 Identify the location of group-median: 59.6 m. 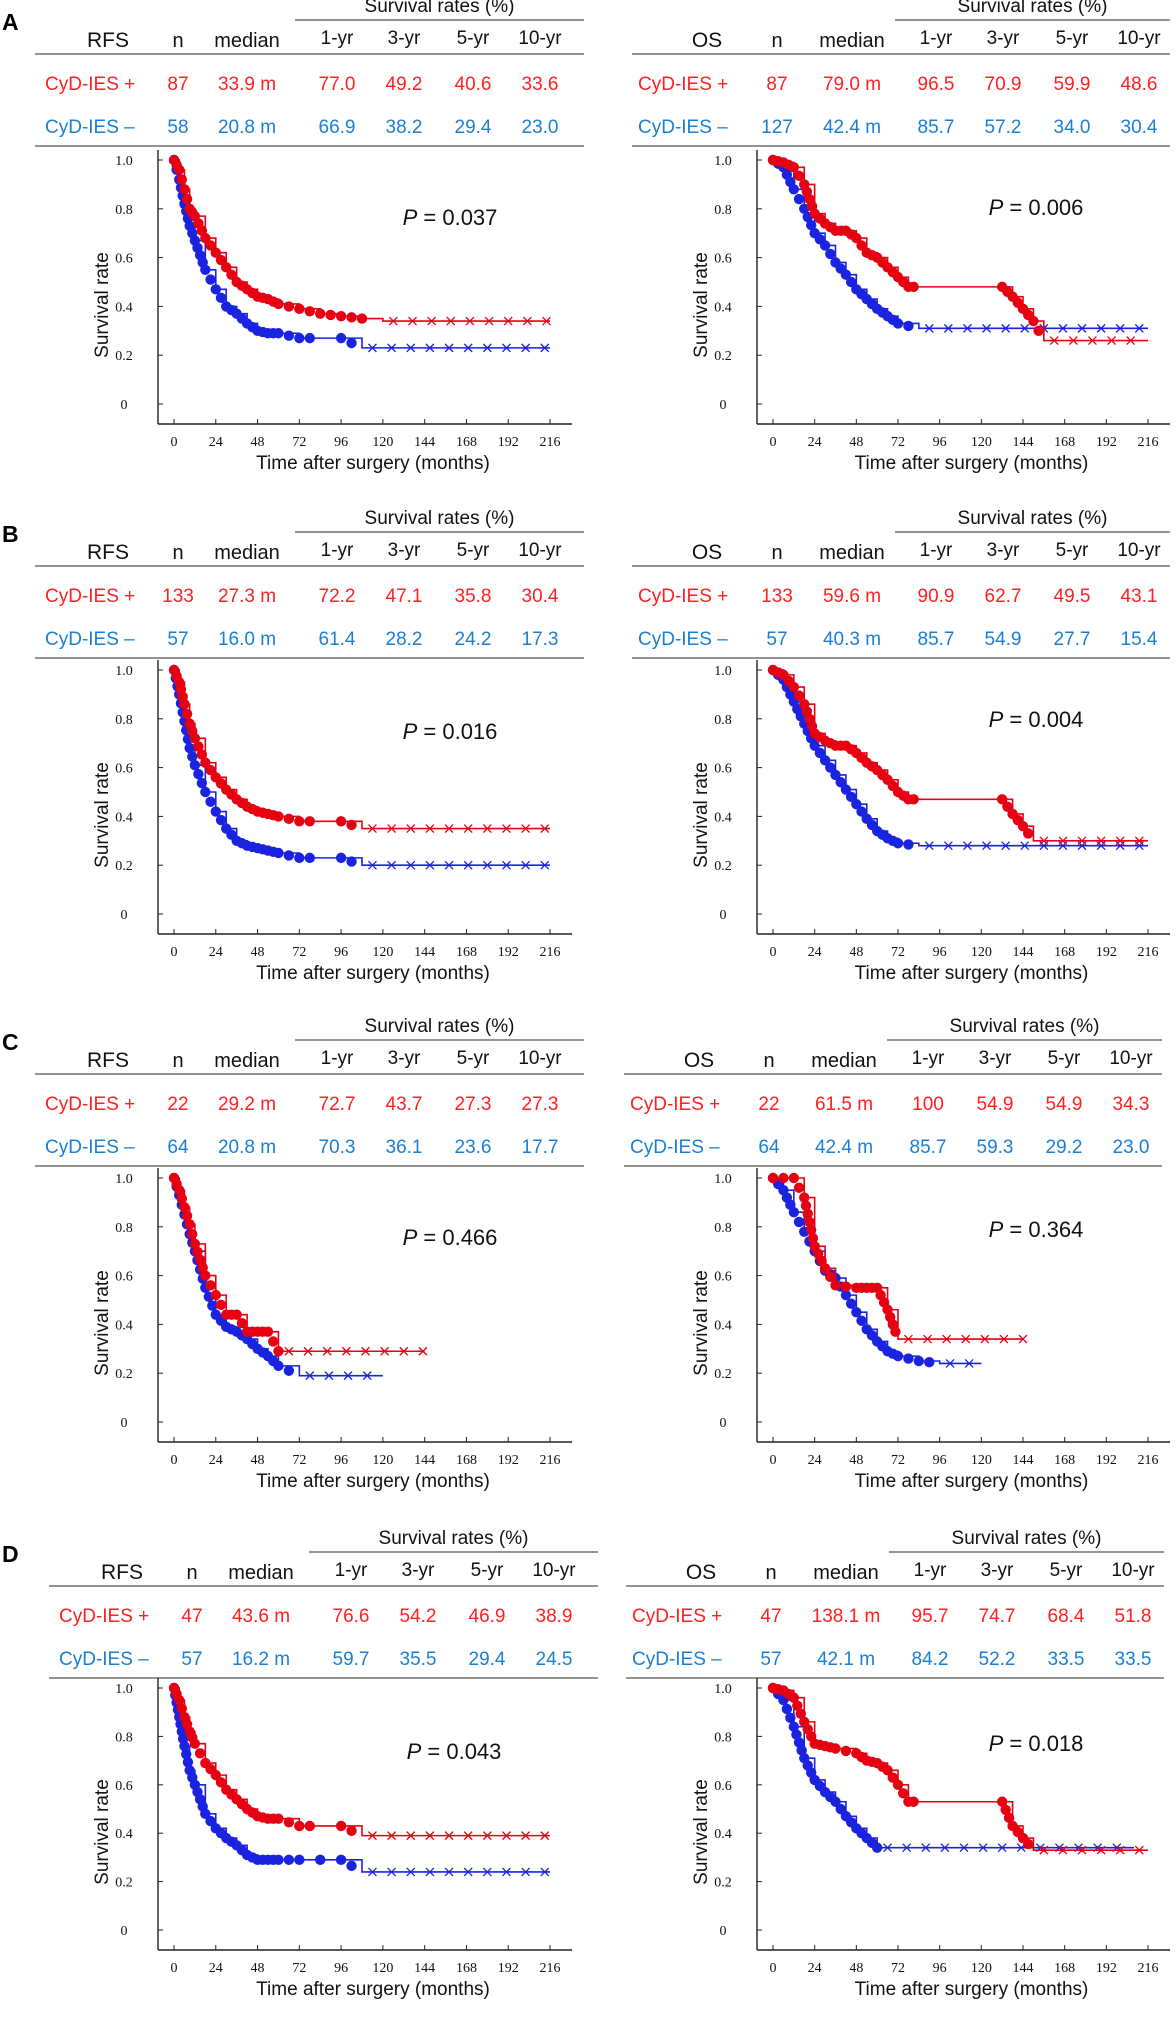
(852, 596).